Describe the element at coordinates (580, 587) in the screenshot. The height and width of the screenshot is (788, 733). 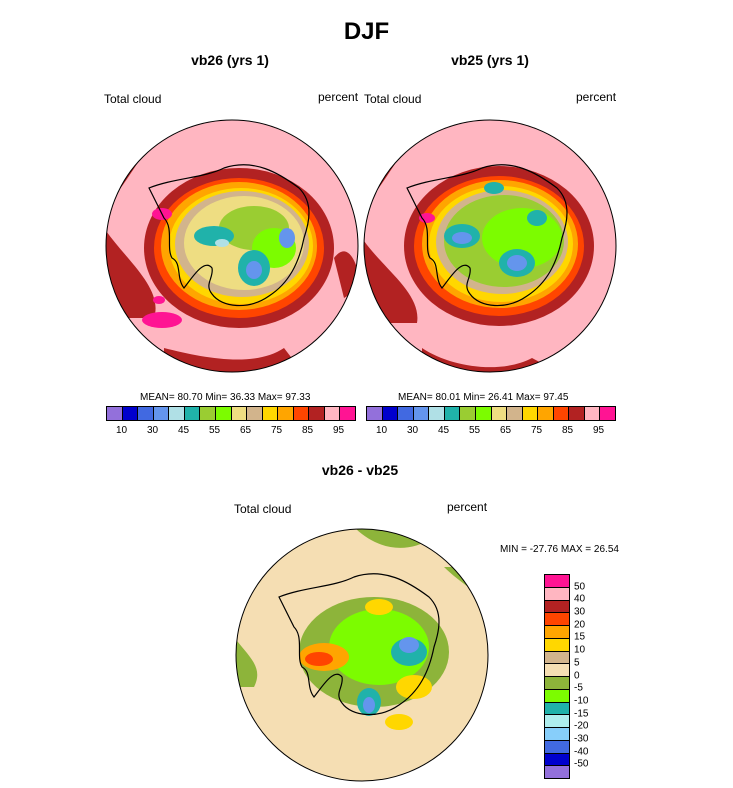
I see `colorbar-tick-label: 50` at that location.